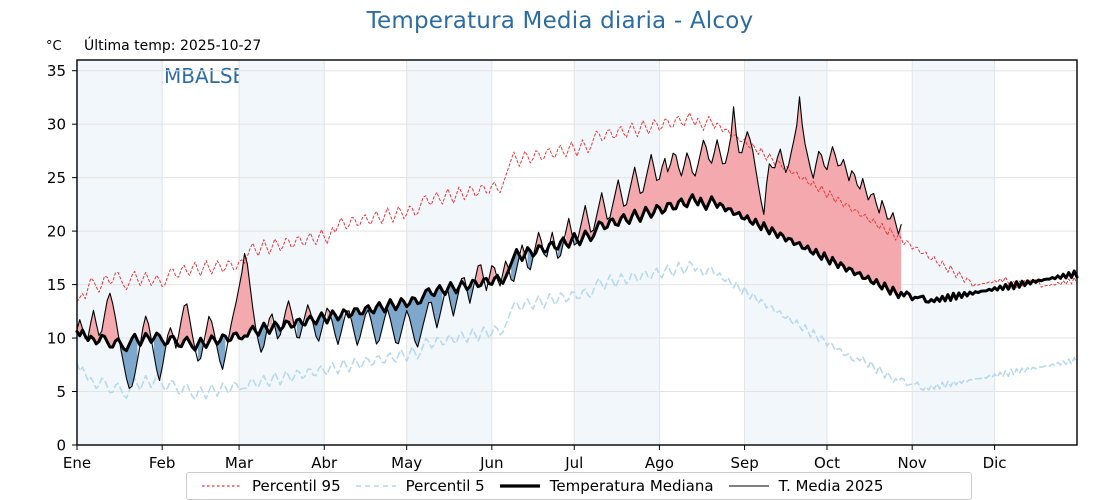  What do you see at coordinates (56, 285) in the screenshot?
I see `y-axis-tick-label: 15` at bounding box center [56, 285].